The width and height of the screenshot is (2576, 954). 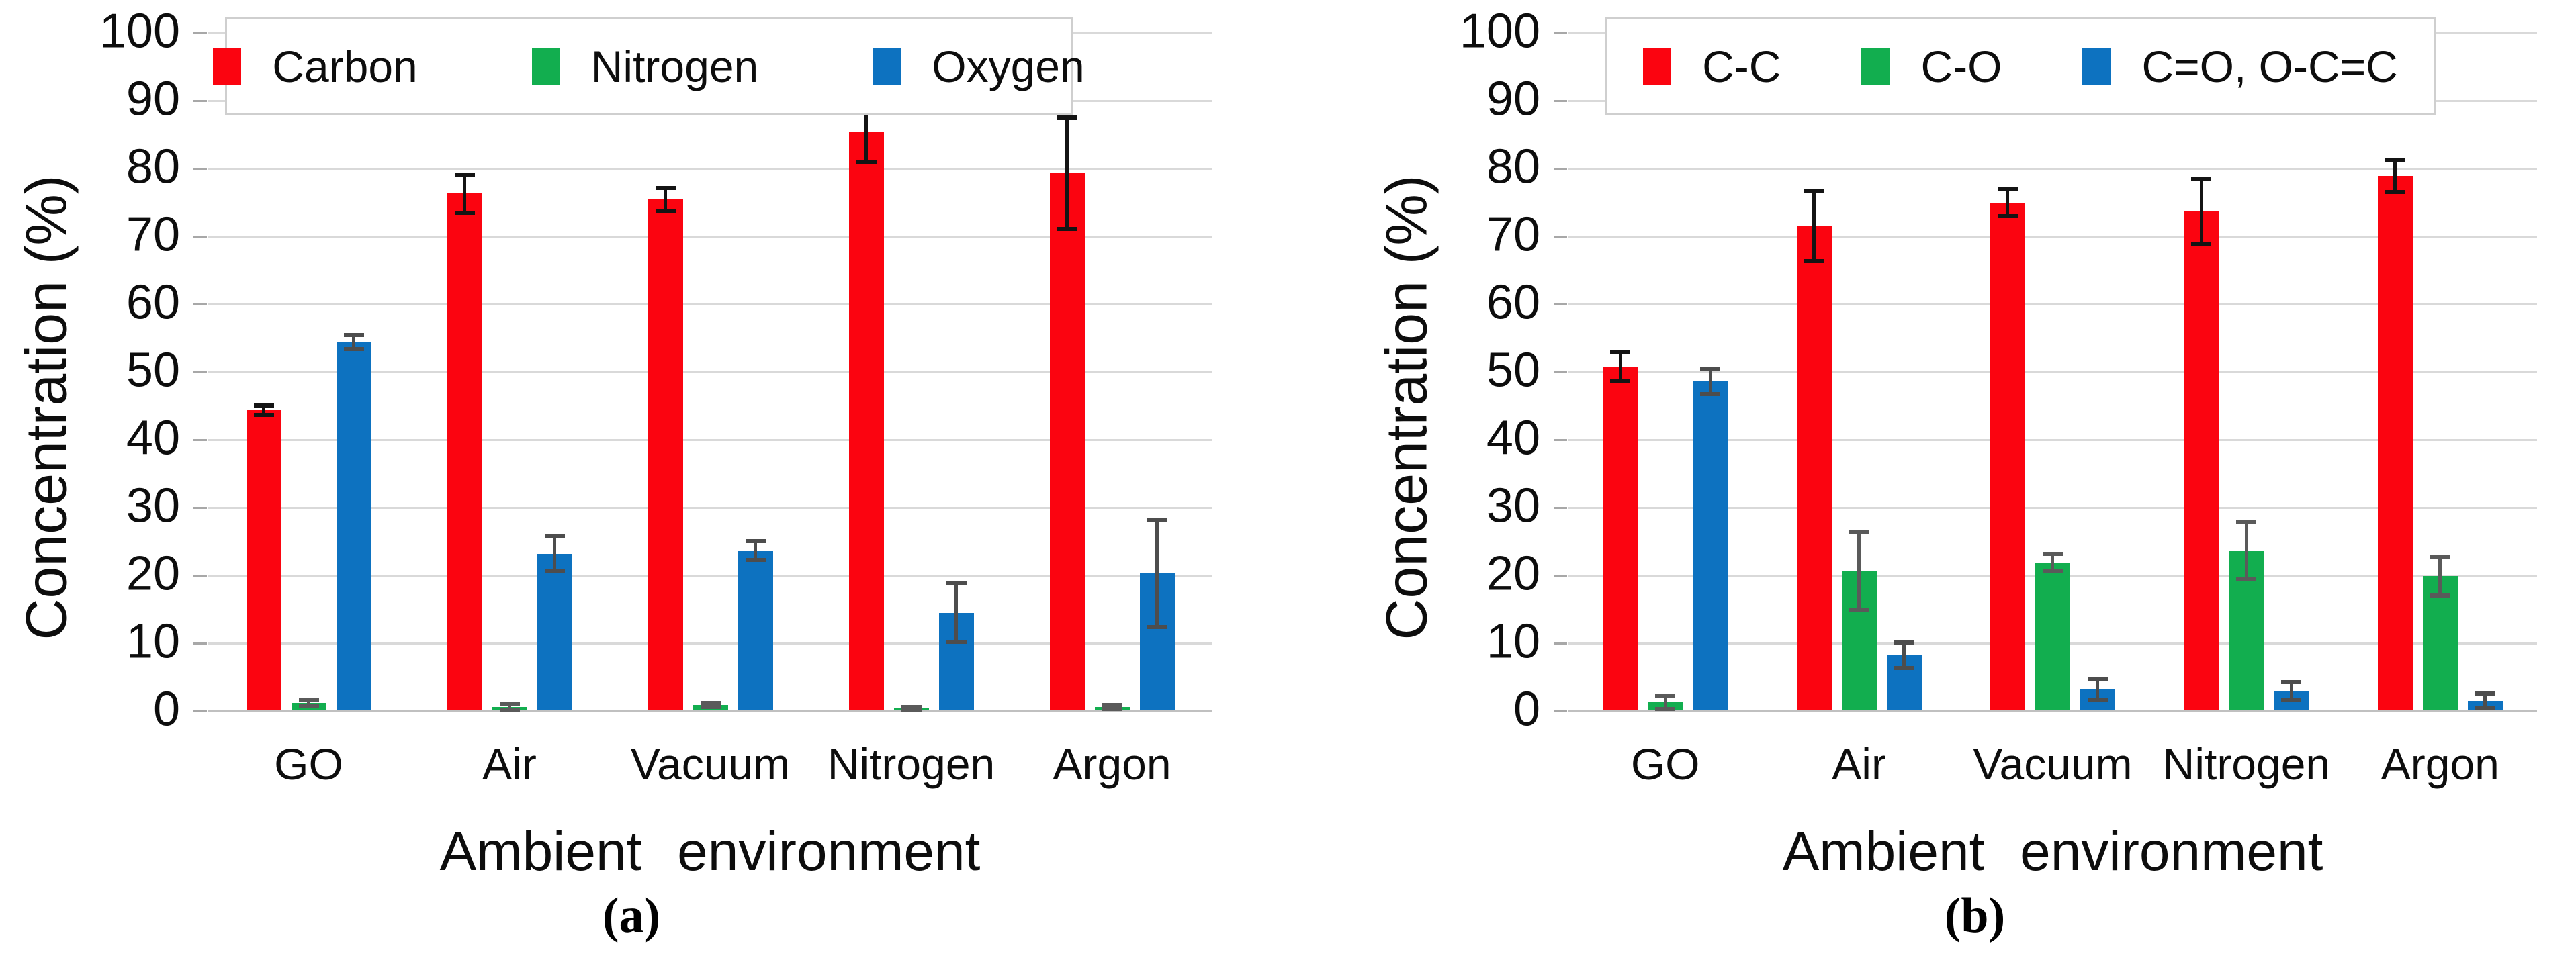 I want to click on y-tick-label: 60, so click(x=153, y=302).